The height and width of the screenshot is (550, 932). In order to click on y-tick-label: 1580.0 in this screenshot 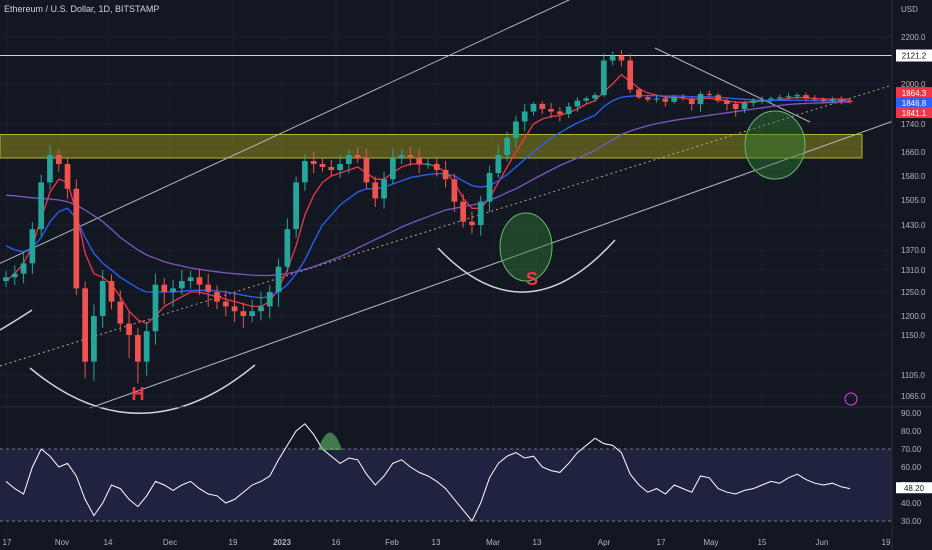, I will do `click(913, 176)`.